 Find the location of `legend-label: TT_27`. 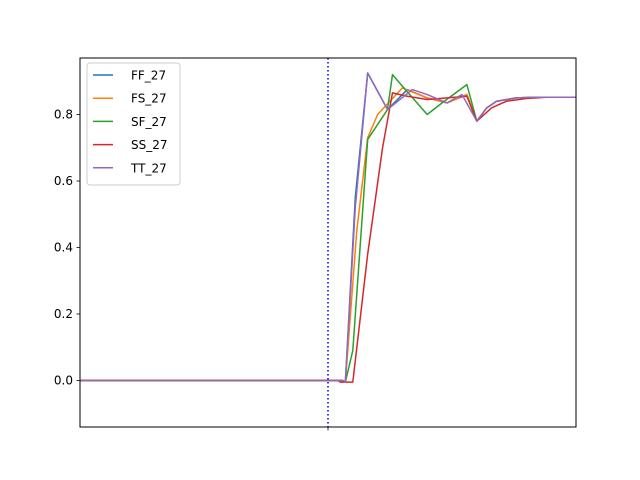

legend-label: TT_27 is located at coordinates (148, 168).